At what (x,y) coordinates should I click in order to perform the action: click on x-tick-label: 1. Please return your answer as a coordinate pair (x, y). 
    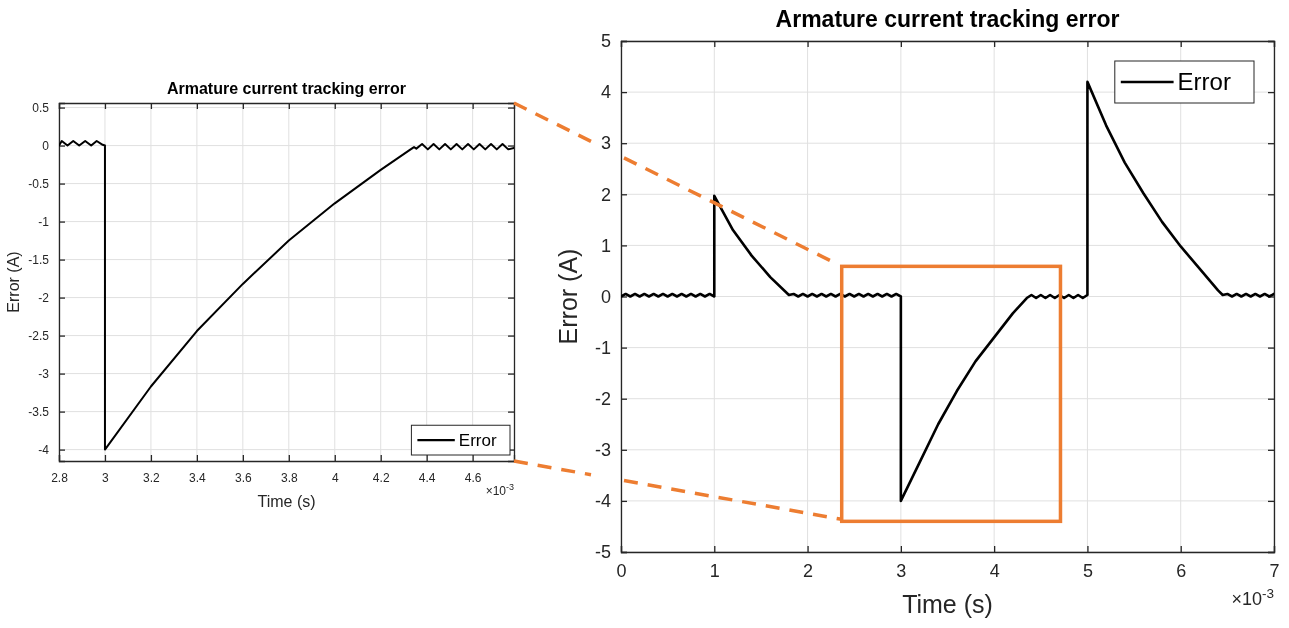
    Looking at the image, I should click on (714, 570).